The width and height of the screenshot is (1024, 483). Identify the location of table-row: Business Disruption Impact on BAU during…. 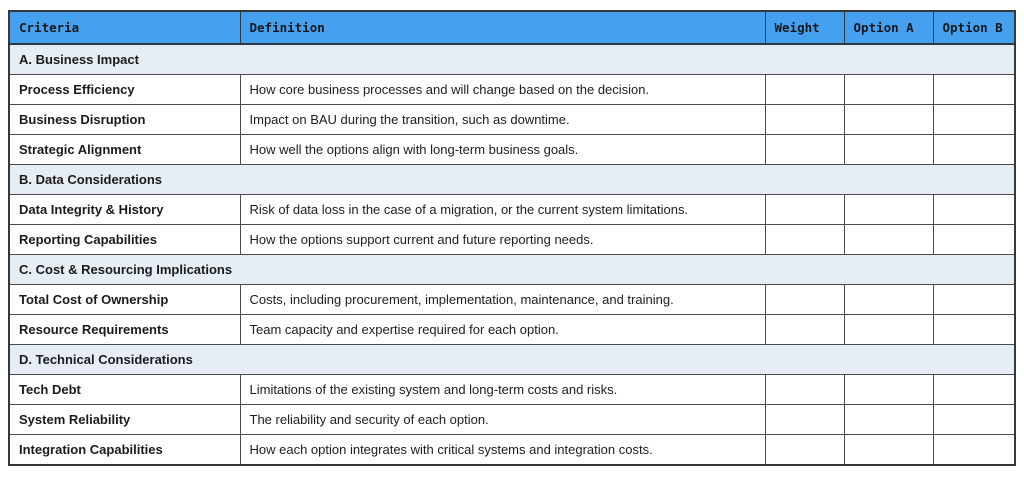
(512, 119).